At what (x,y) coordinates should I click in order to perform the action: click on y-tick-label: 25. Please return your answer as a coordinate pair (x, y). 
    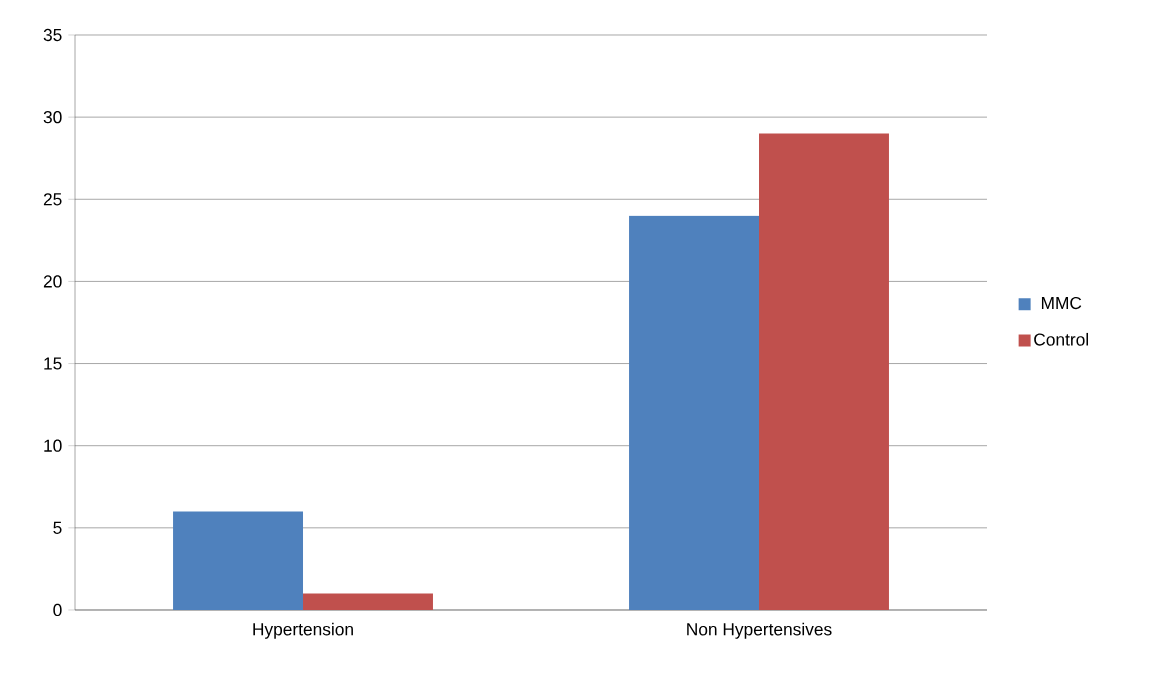
    Looking at the image, I should click on (52, 199).